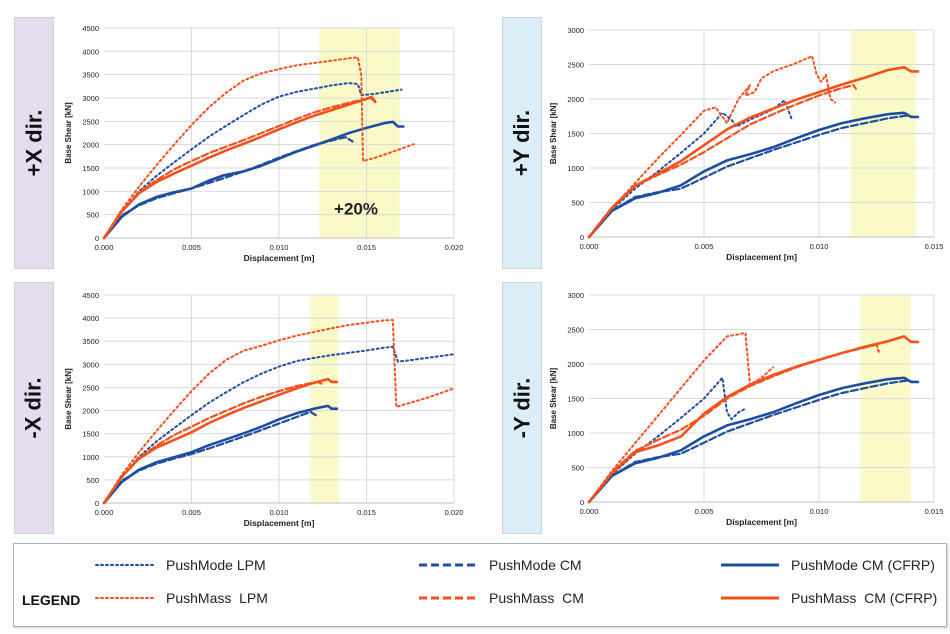  I want to click on legend-title: LEGEND, so click(51, 600).